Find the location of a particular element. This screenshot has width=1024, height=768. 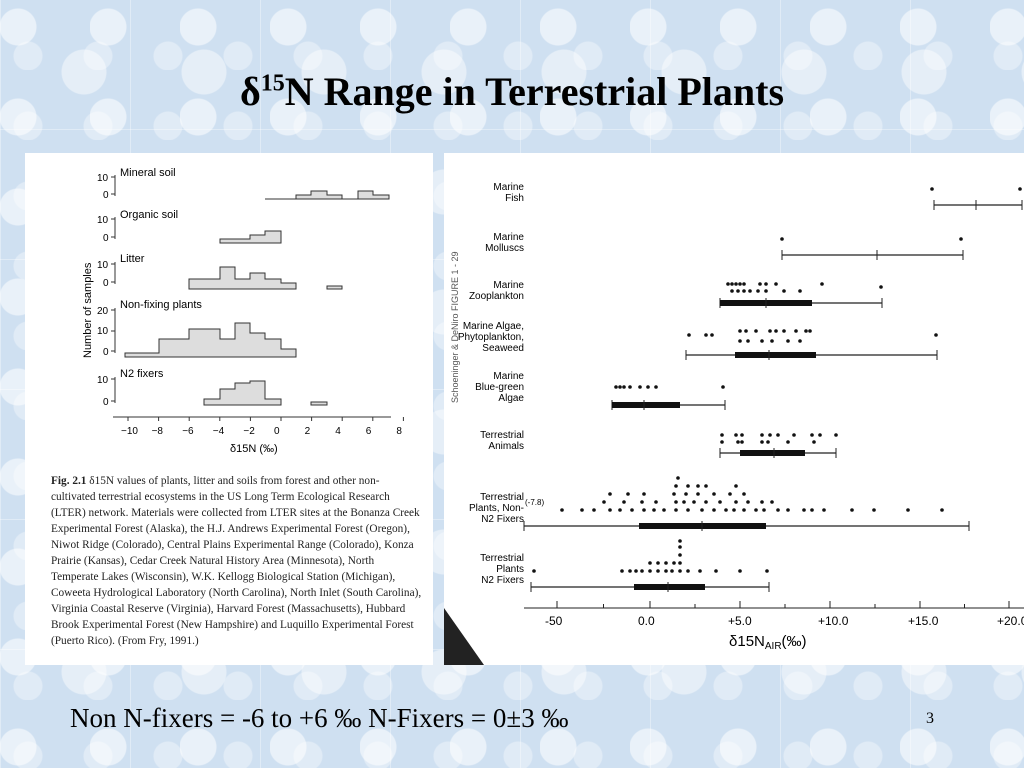

group-label: Terrestrial is located at coordinates (502, 558).